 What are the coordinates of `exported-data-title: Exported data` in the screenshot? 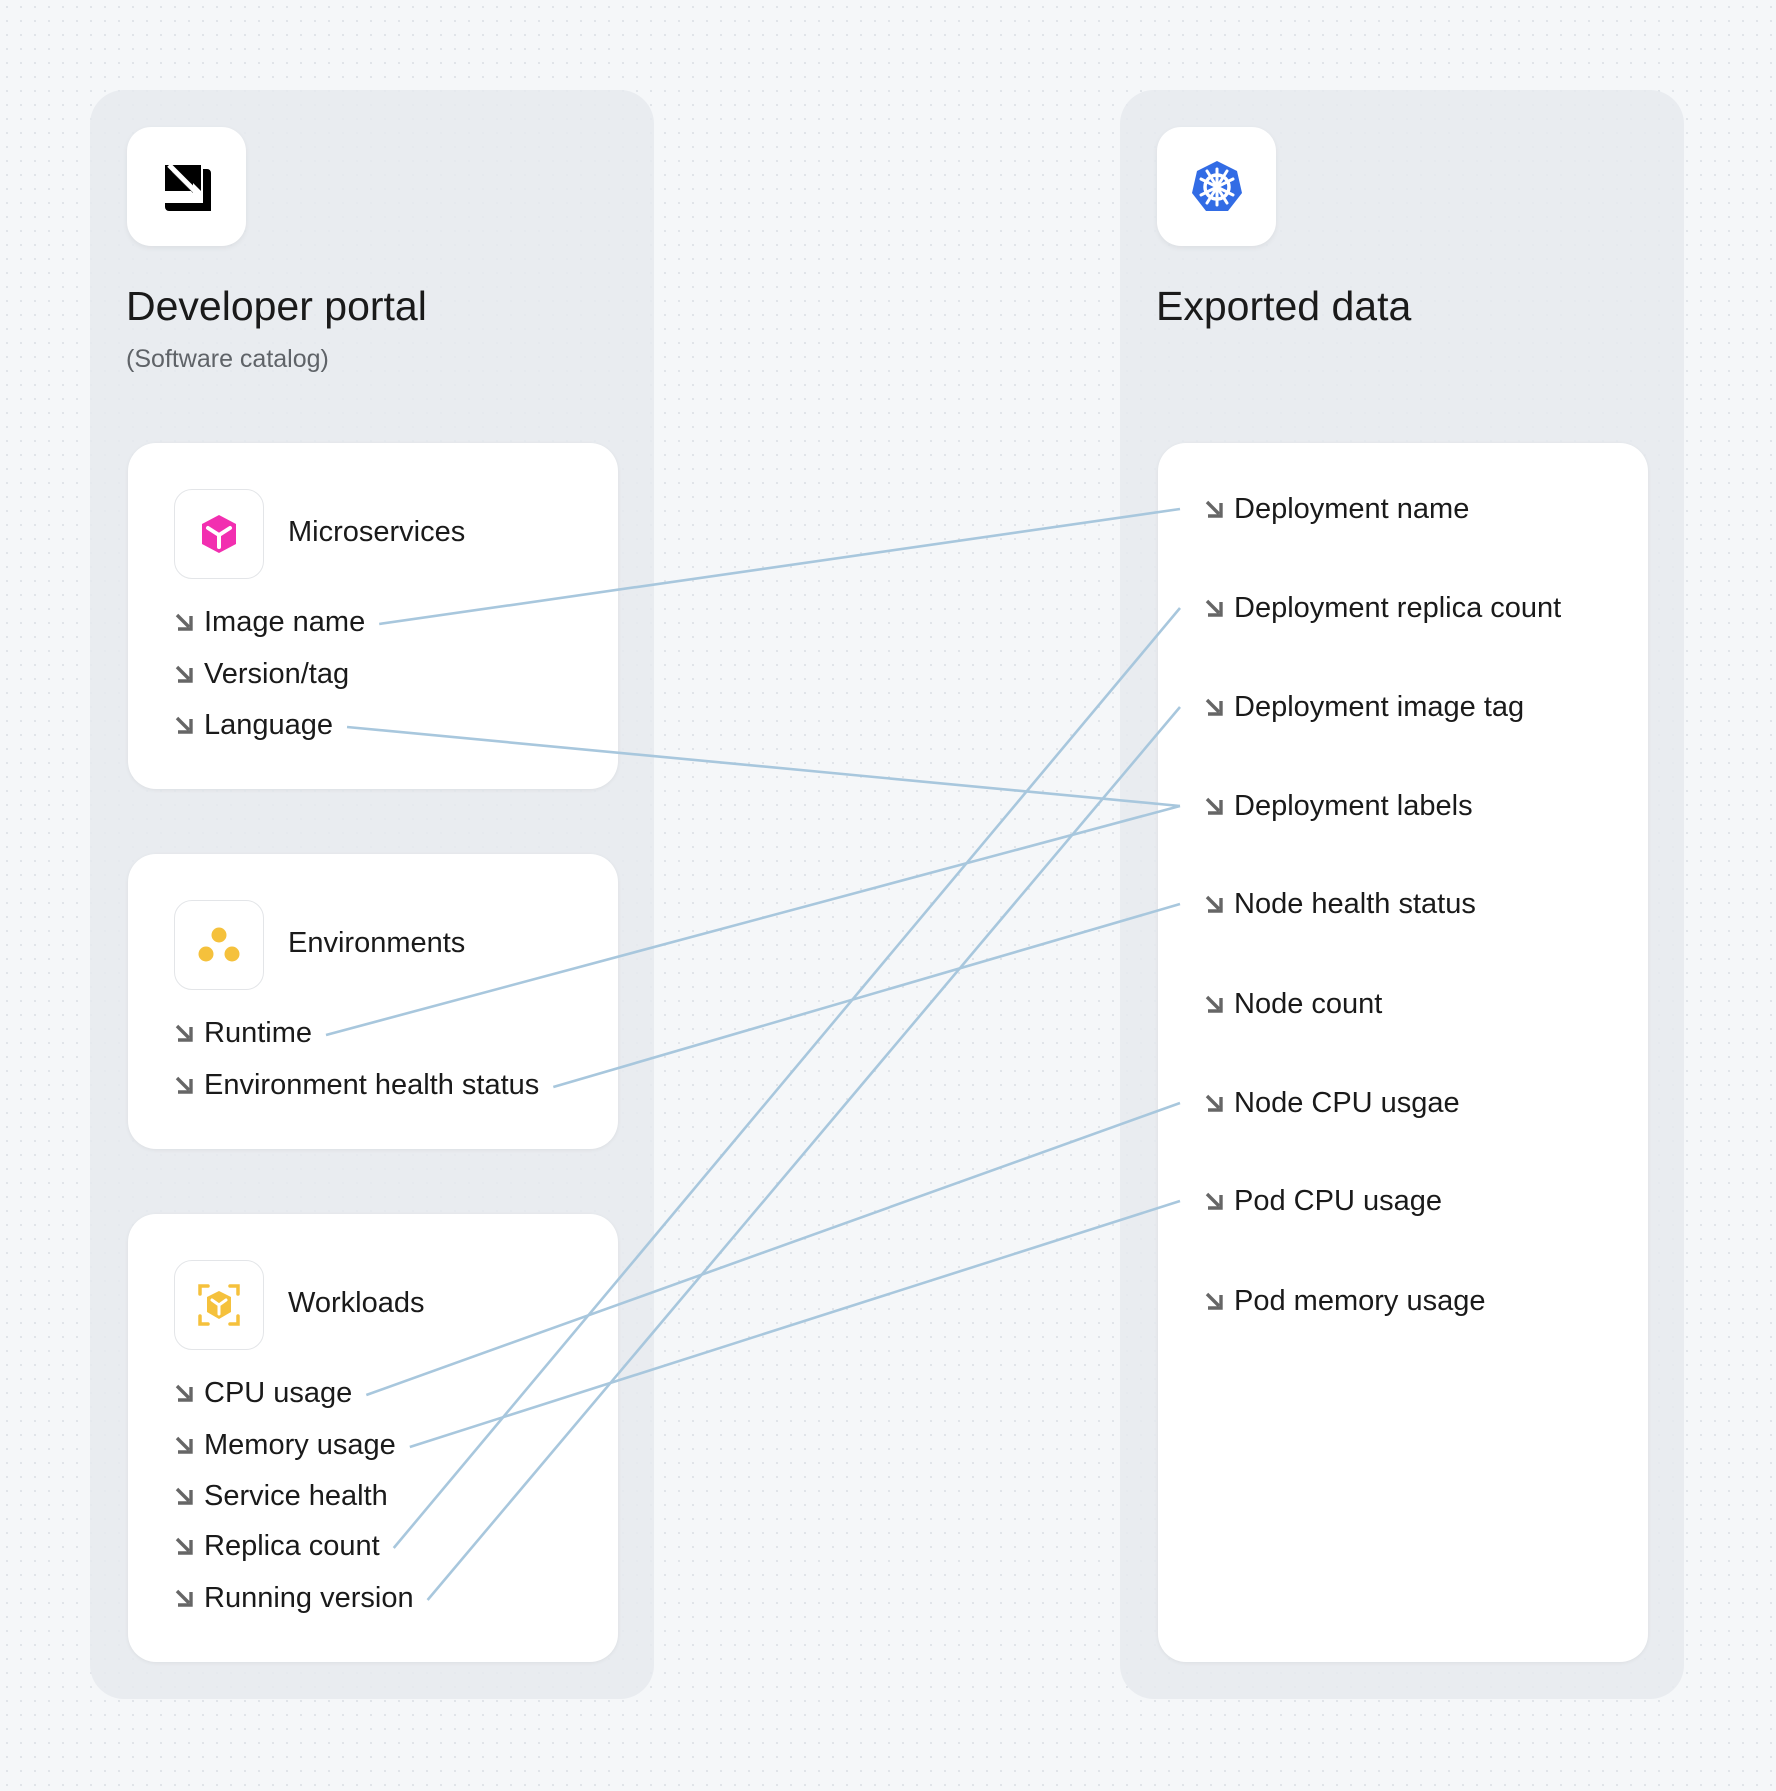 It's located at (1284, 306).